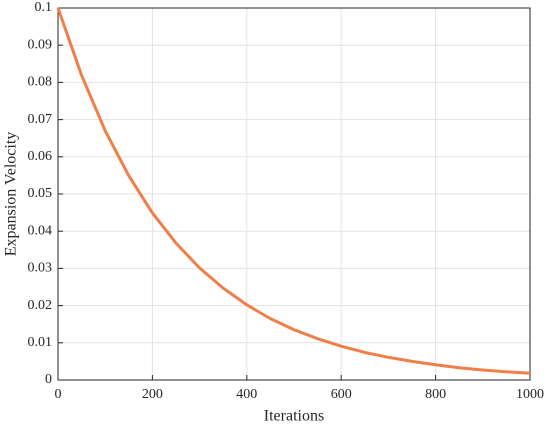 The height and width of the screenshot is (429, 550). What do you see at coordinates (341, 394) in the screenshot?
I see `x-tick-label: 600` at bounding box center [341, 394].